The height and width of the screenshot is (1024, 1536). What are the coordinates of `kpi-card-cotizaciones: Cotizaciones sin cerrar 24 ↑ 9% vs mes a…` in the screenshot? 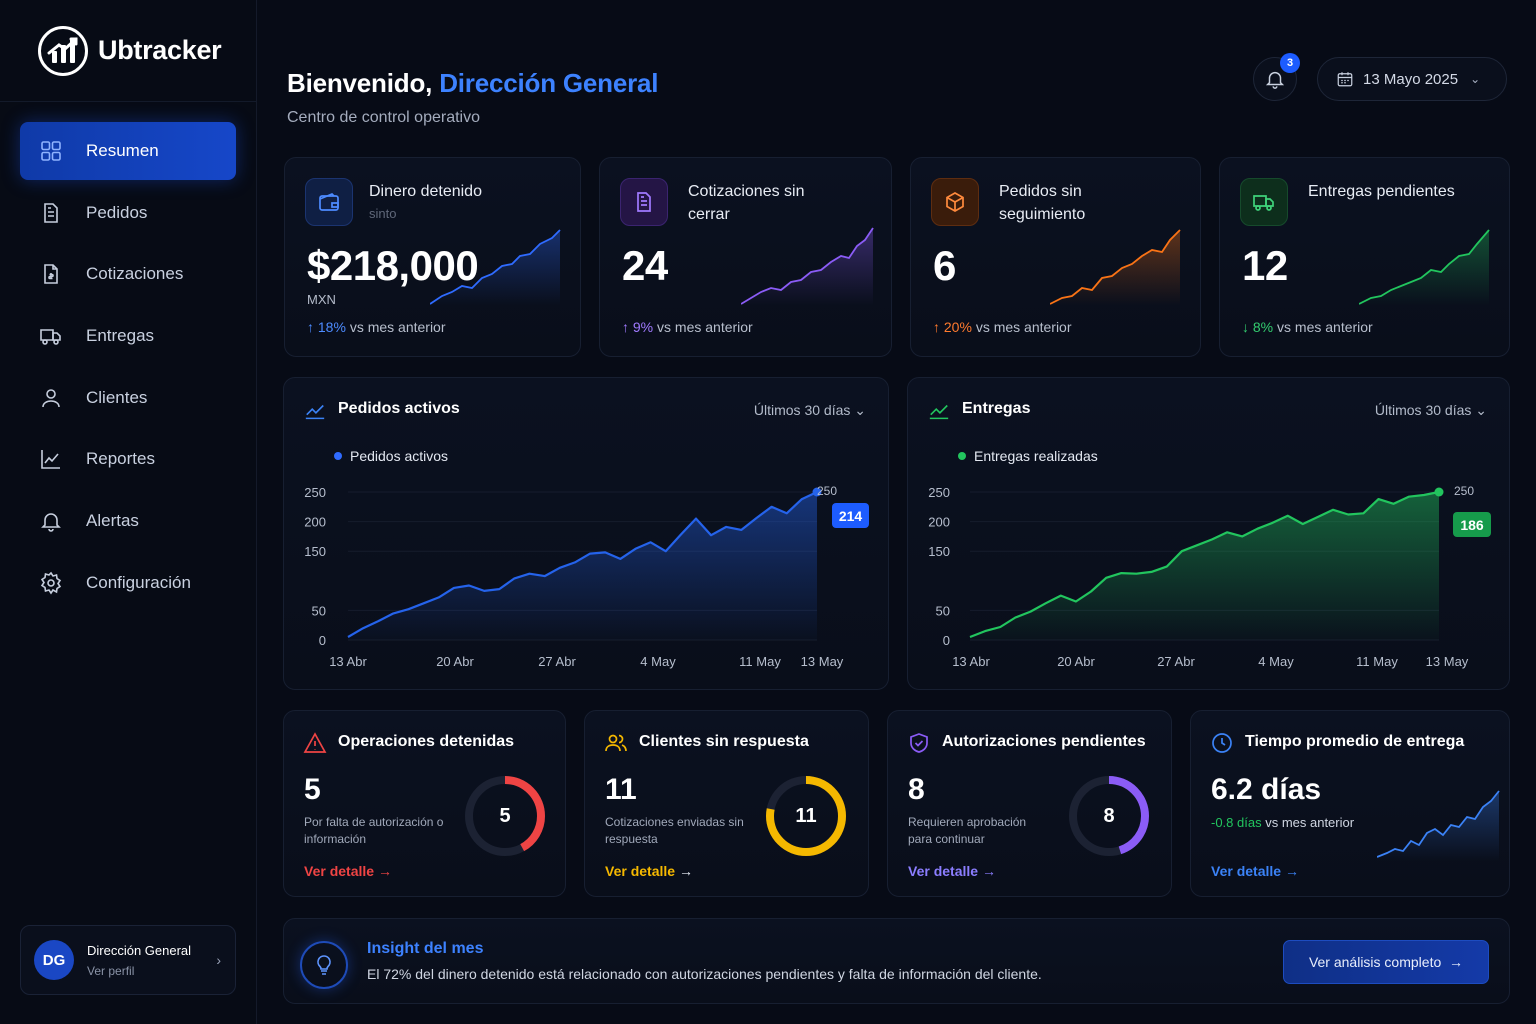 It's located at (745, 257).